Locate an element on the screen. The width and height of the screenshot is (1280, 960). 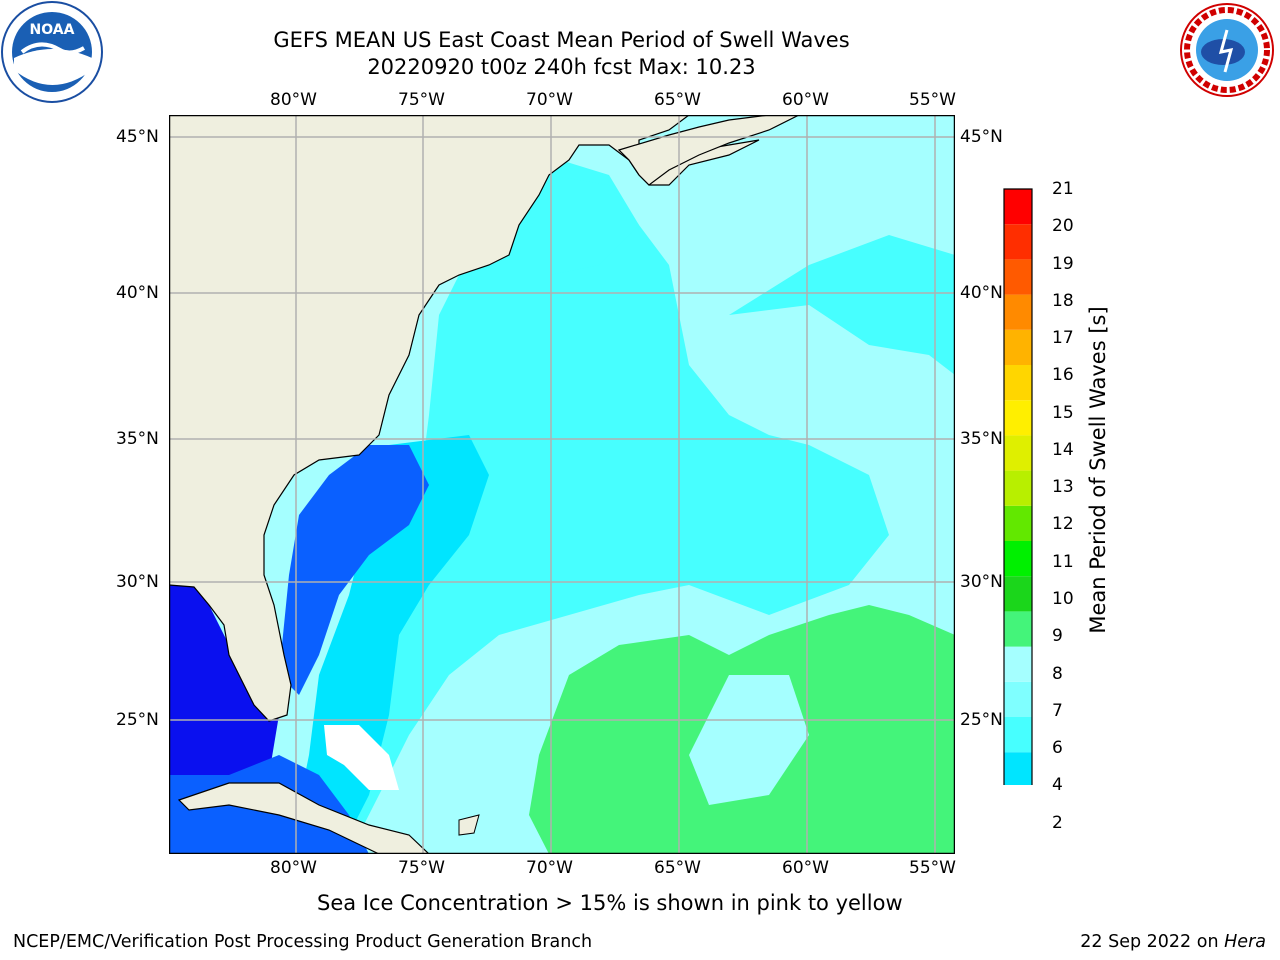
lat-label-left: 40°N is located at coordinates (137, 293).